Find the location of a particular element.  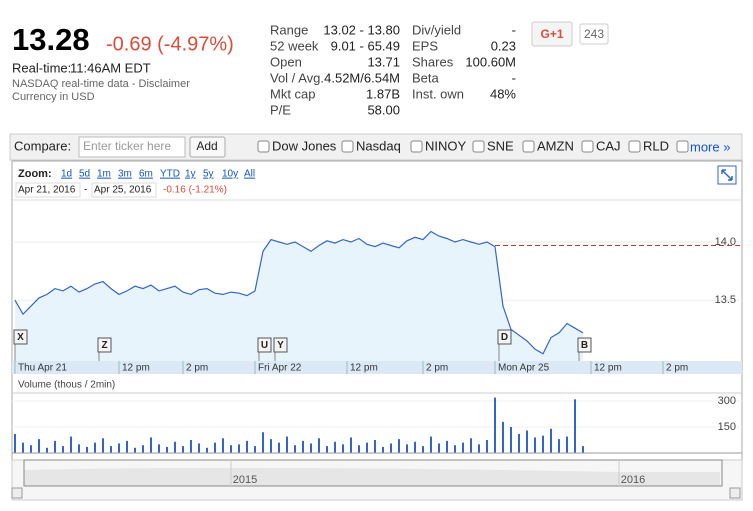

zoom-option: All is located at coordinates (249, 174).